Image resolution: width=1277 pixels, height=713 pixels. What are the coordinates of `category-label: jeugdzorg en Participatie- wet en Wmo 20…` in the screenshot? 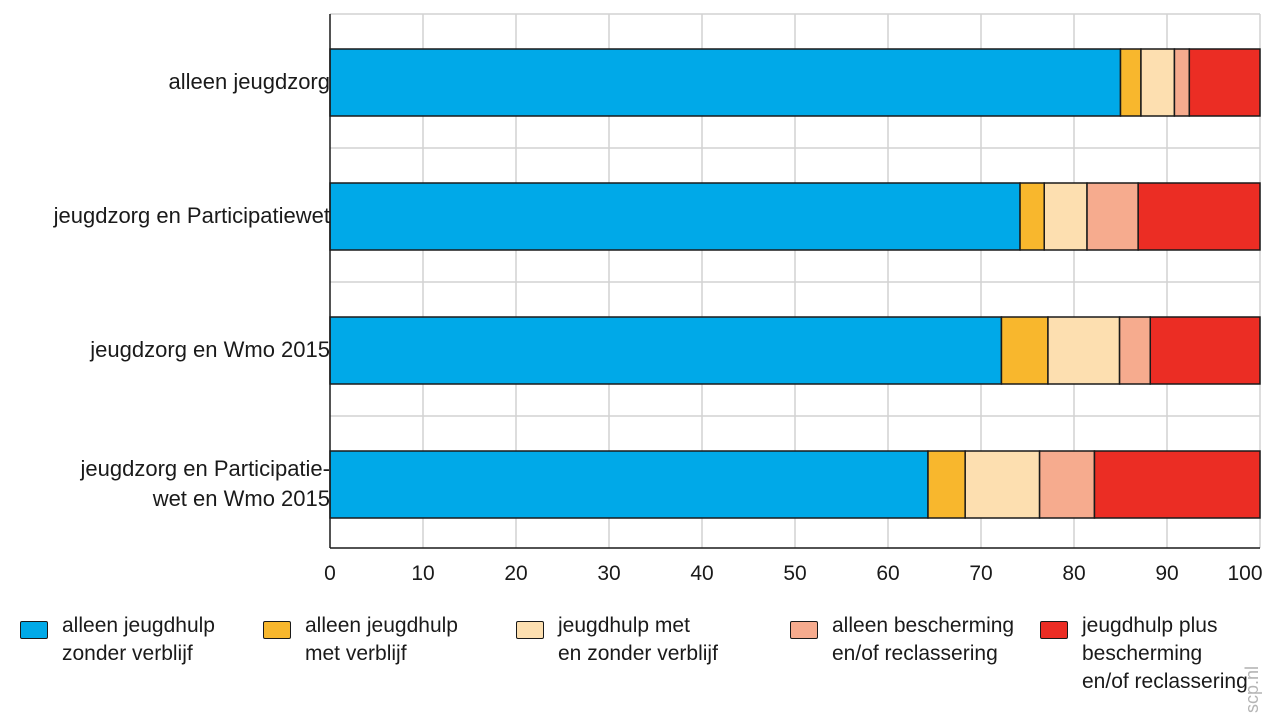 It's located at (205, 483).